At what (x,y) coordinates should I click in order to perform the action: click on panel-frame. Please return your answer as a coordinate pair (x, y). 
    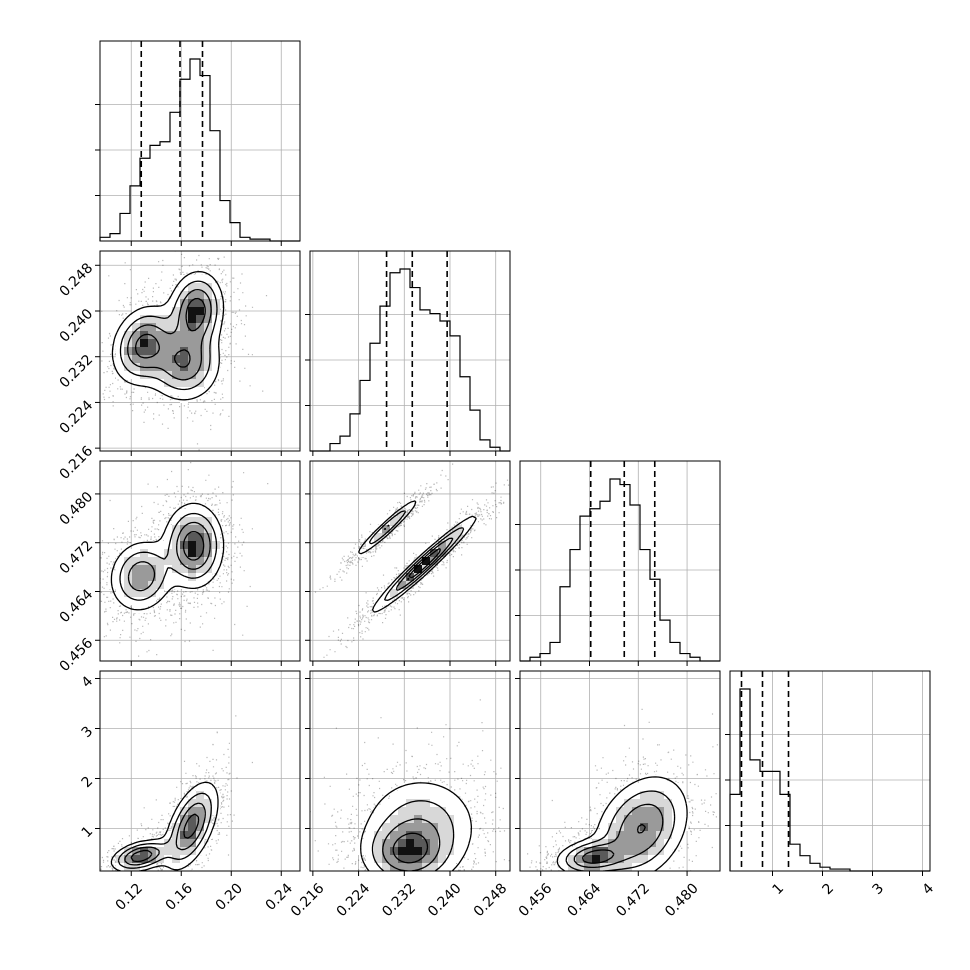
    Looking at the image, I should click on (200, 141).